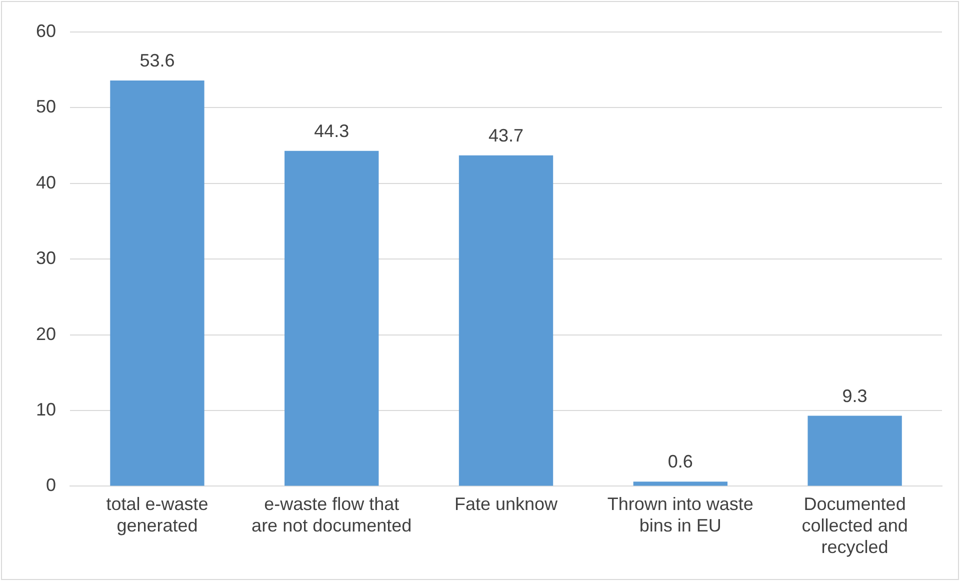 The image size is (960, 581). What do you see at coordinates (855, 396) in the screenshot?
I see `data-label: 9.3` at bounding box center [855, 396].